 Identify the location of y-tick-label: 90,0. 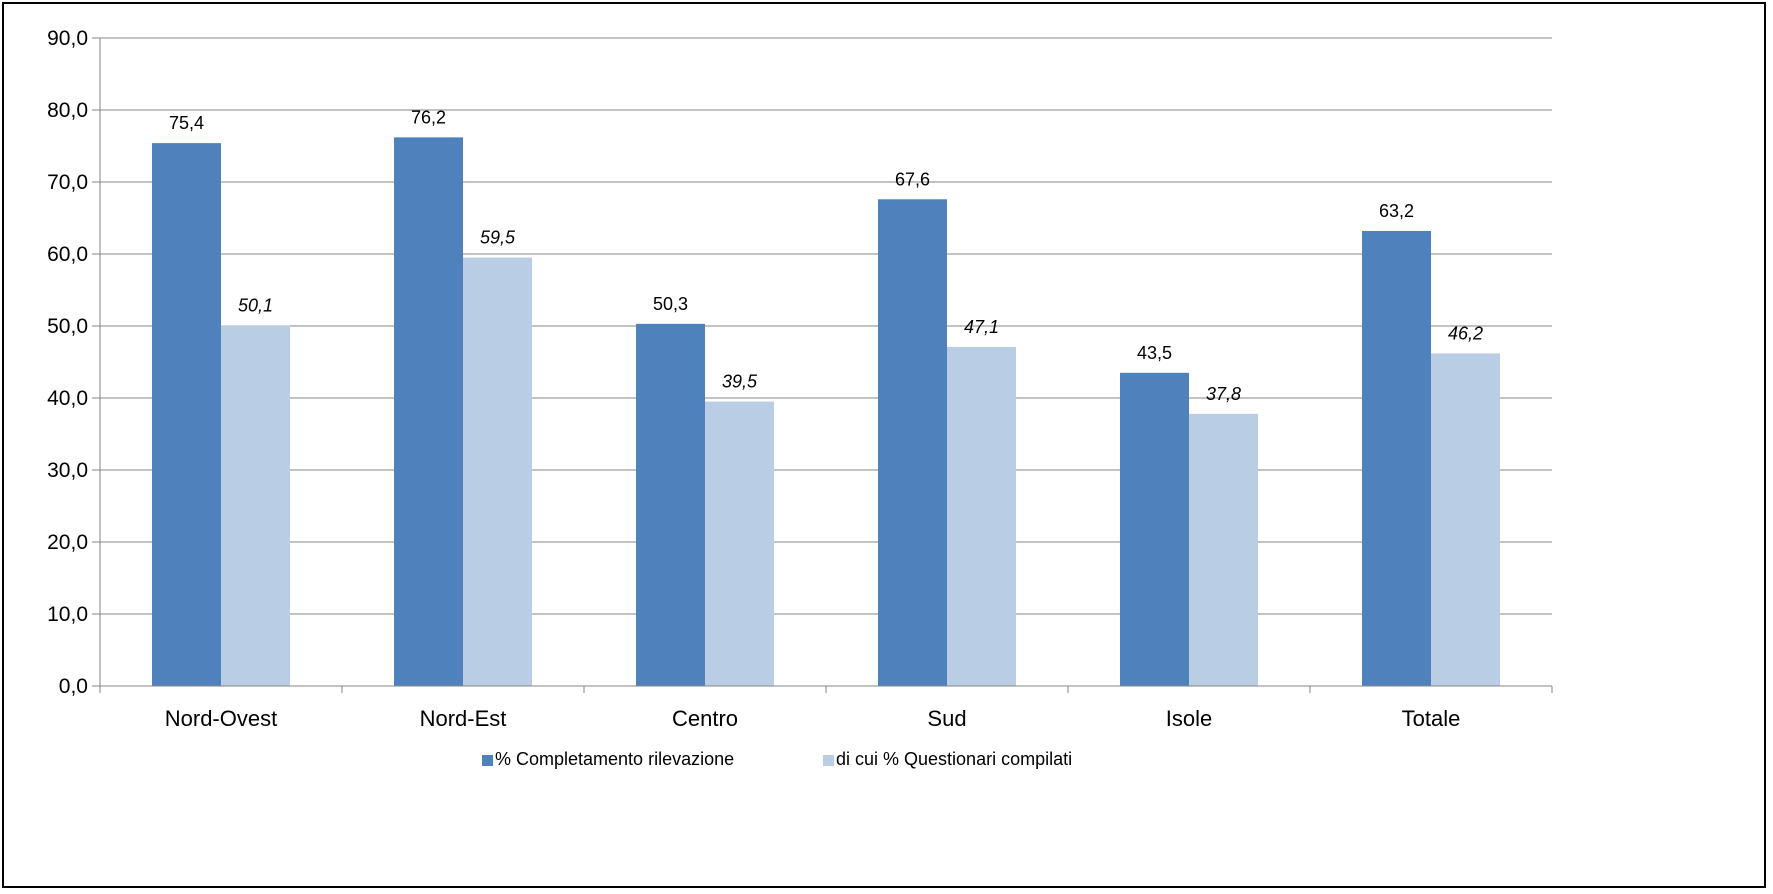
(67, 38).